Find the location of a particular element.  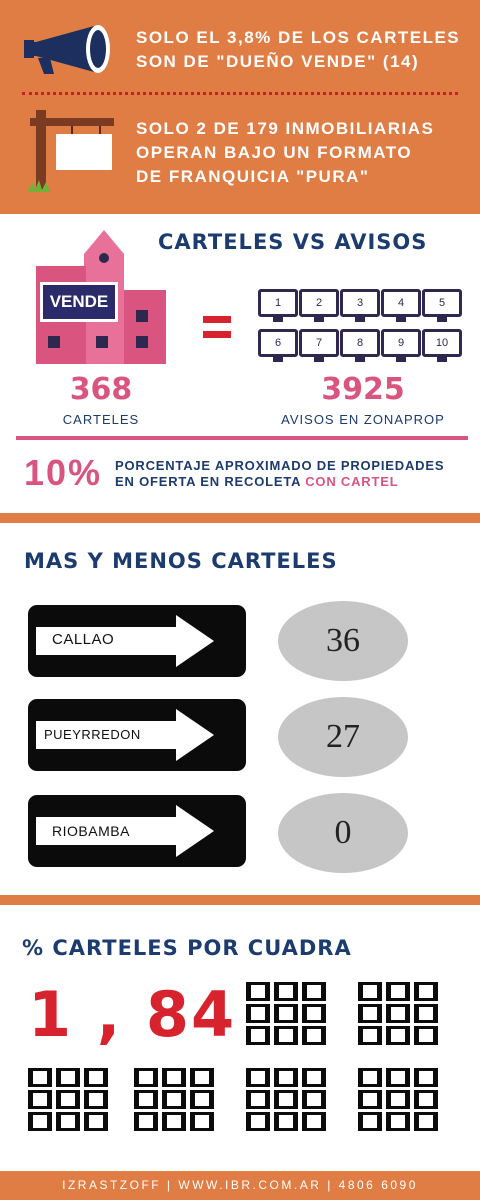

monitor-icon: 7 is located at coordinates (319, 343).